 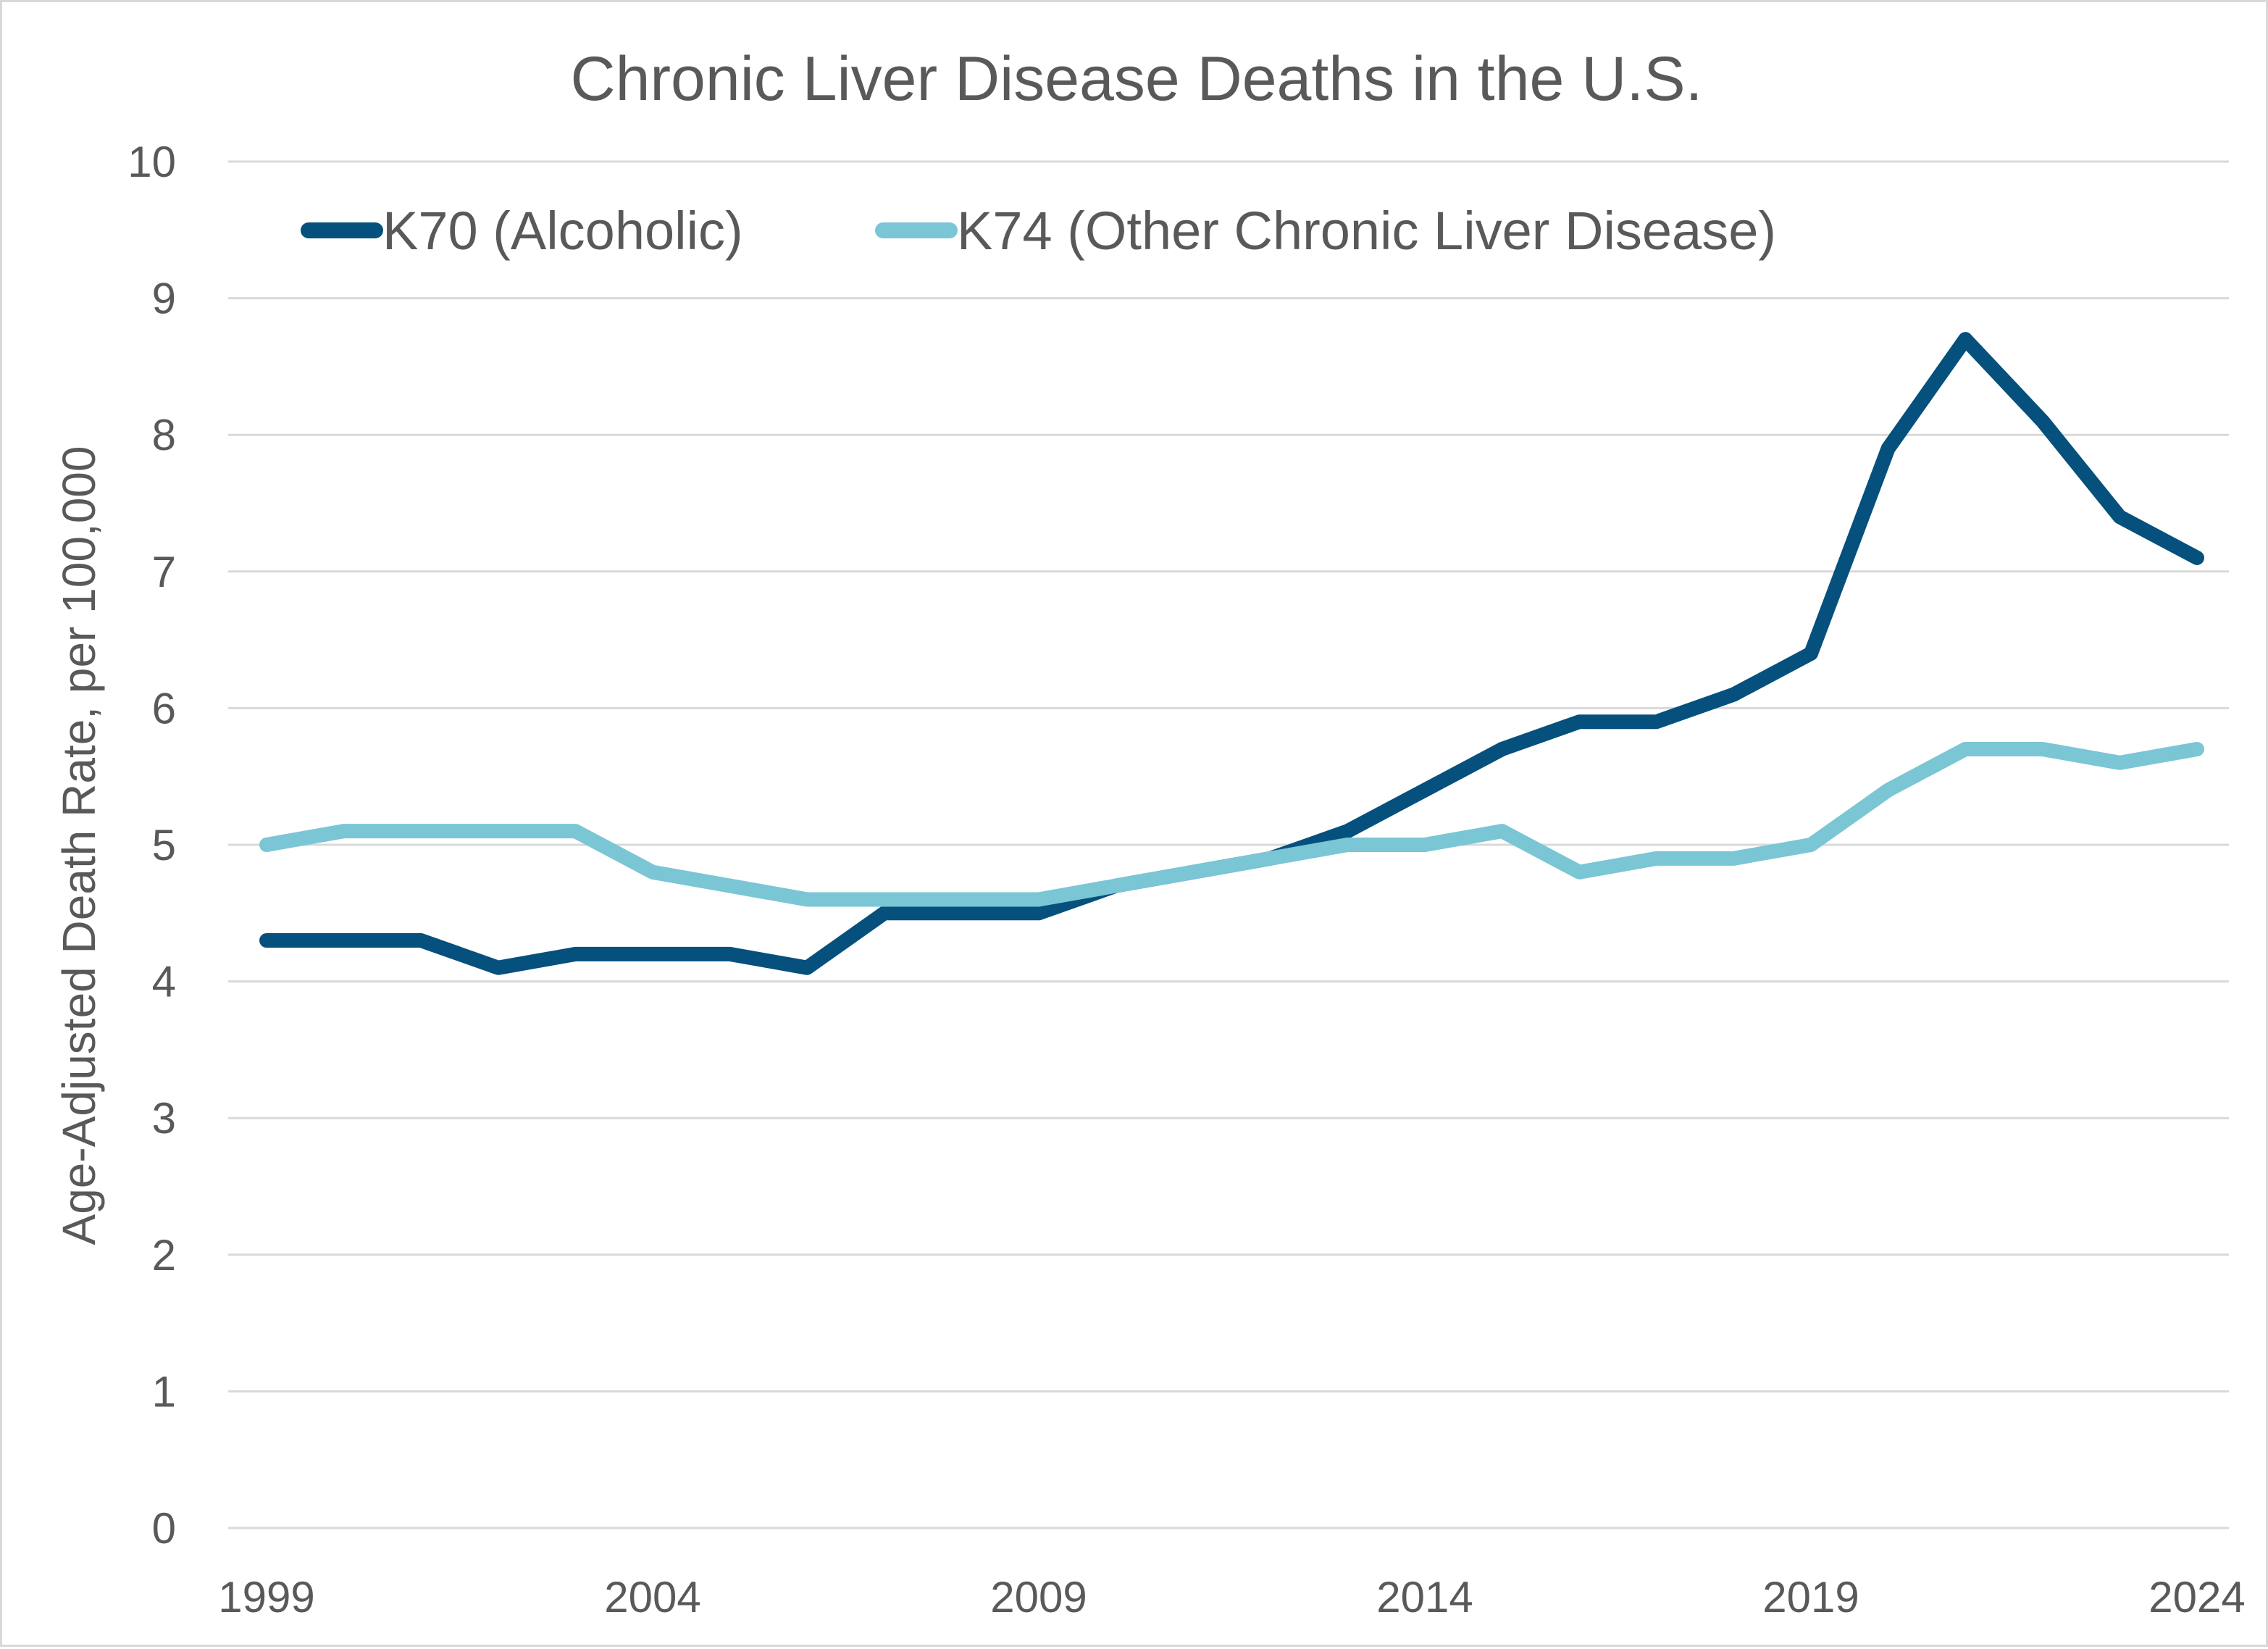 What do you see at coordinates (1425, 1597) in the screenshot?
I see `x-tick-label: 2014` at bounding box center [1425, 1597].